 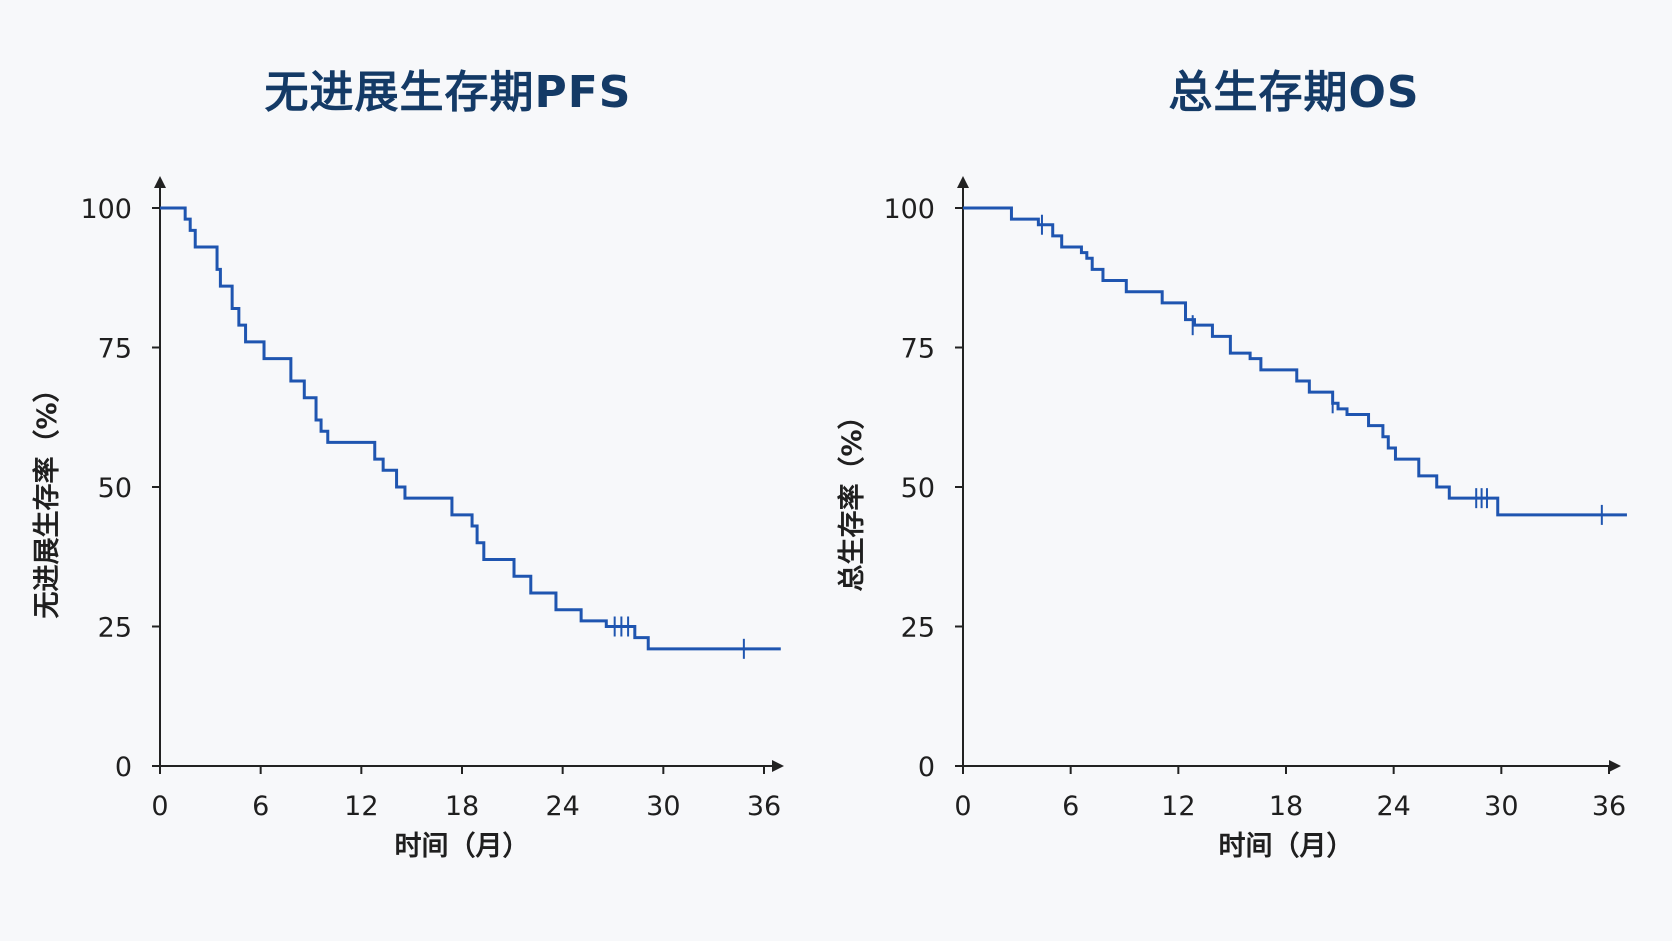 I want to click on os-chart-title: 总生存期OS, so click(x=1294, y=92).